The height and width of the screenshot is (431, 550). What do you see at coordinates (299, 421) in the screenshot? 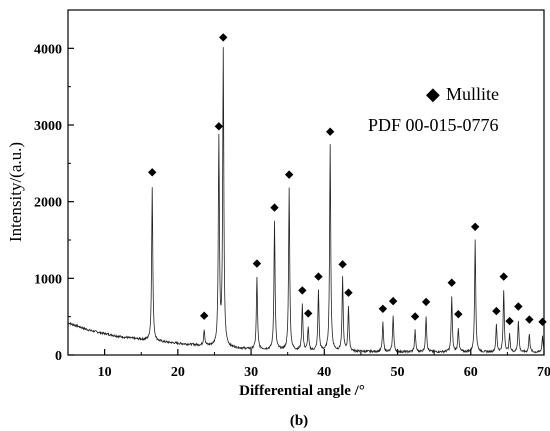
I see `figure-caption: (b)` at bounding box center [299, 421].